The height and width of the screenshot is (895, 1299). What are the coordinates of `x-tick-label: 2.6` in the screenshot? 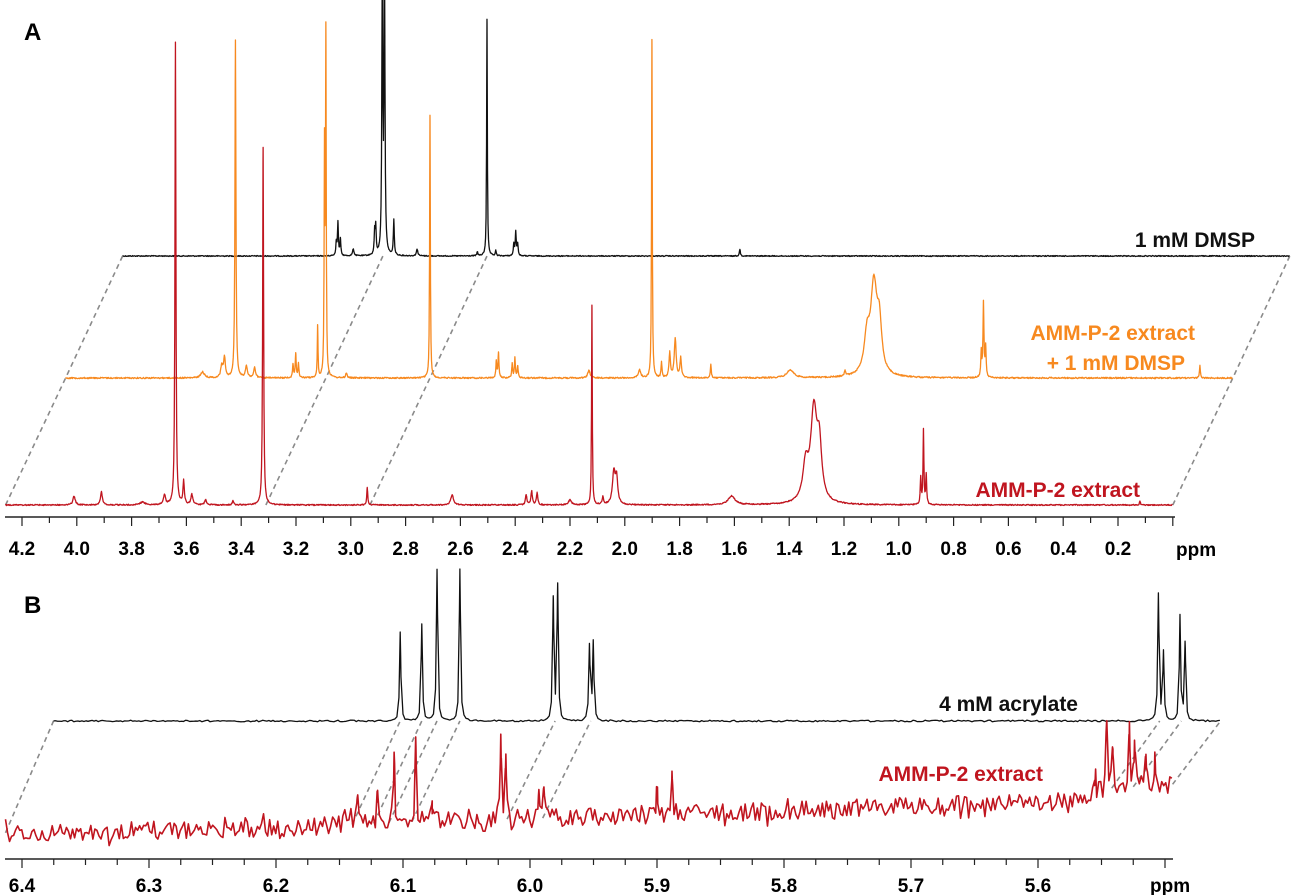 It's located at (460, 549).